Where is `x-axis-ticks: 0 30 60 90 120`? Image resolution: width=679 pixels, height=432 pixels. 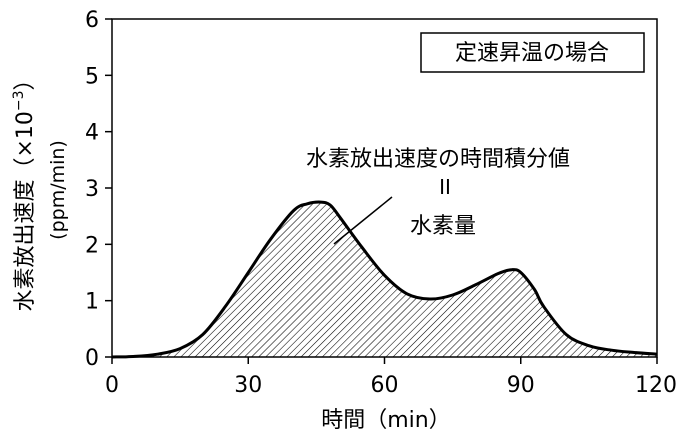 x-axis-ticks: 0 30 60 90 120 is located at coordinates (391, 377).